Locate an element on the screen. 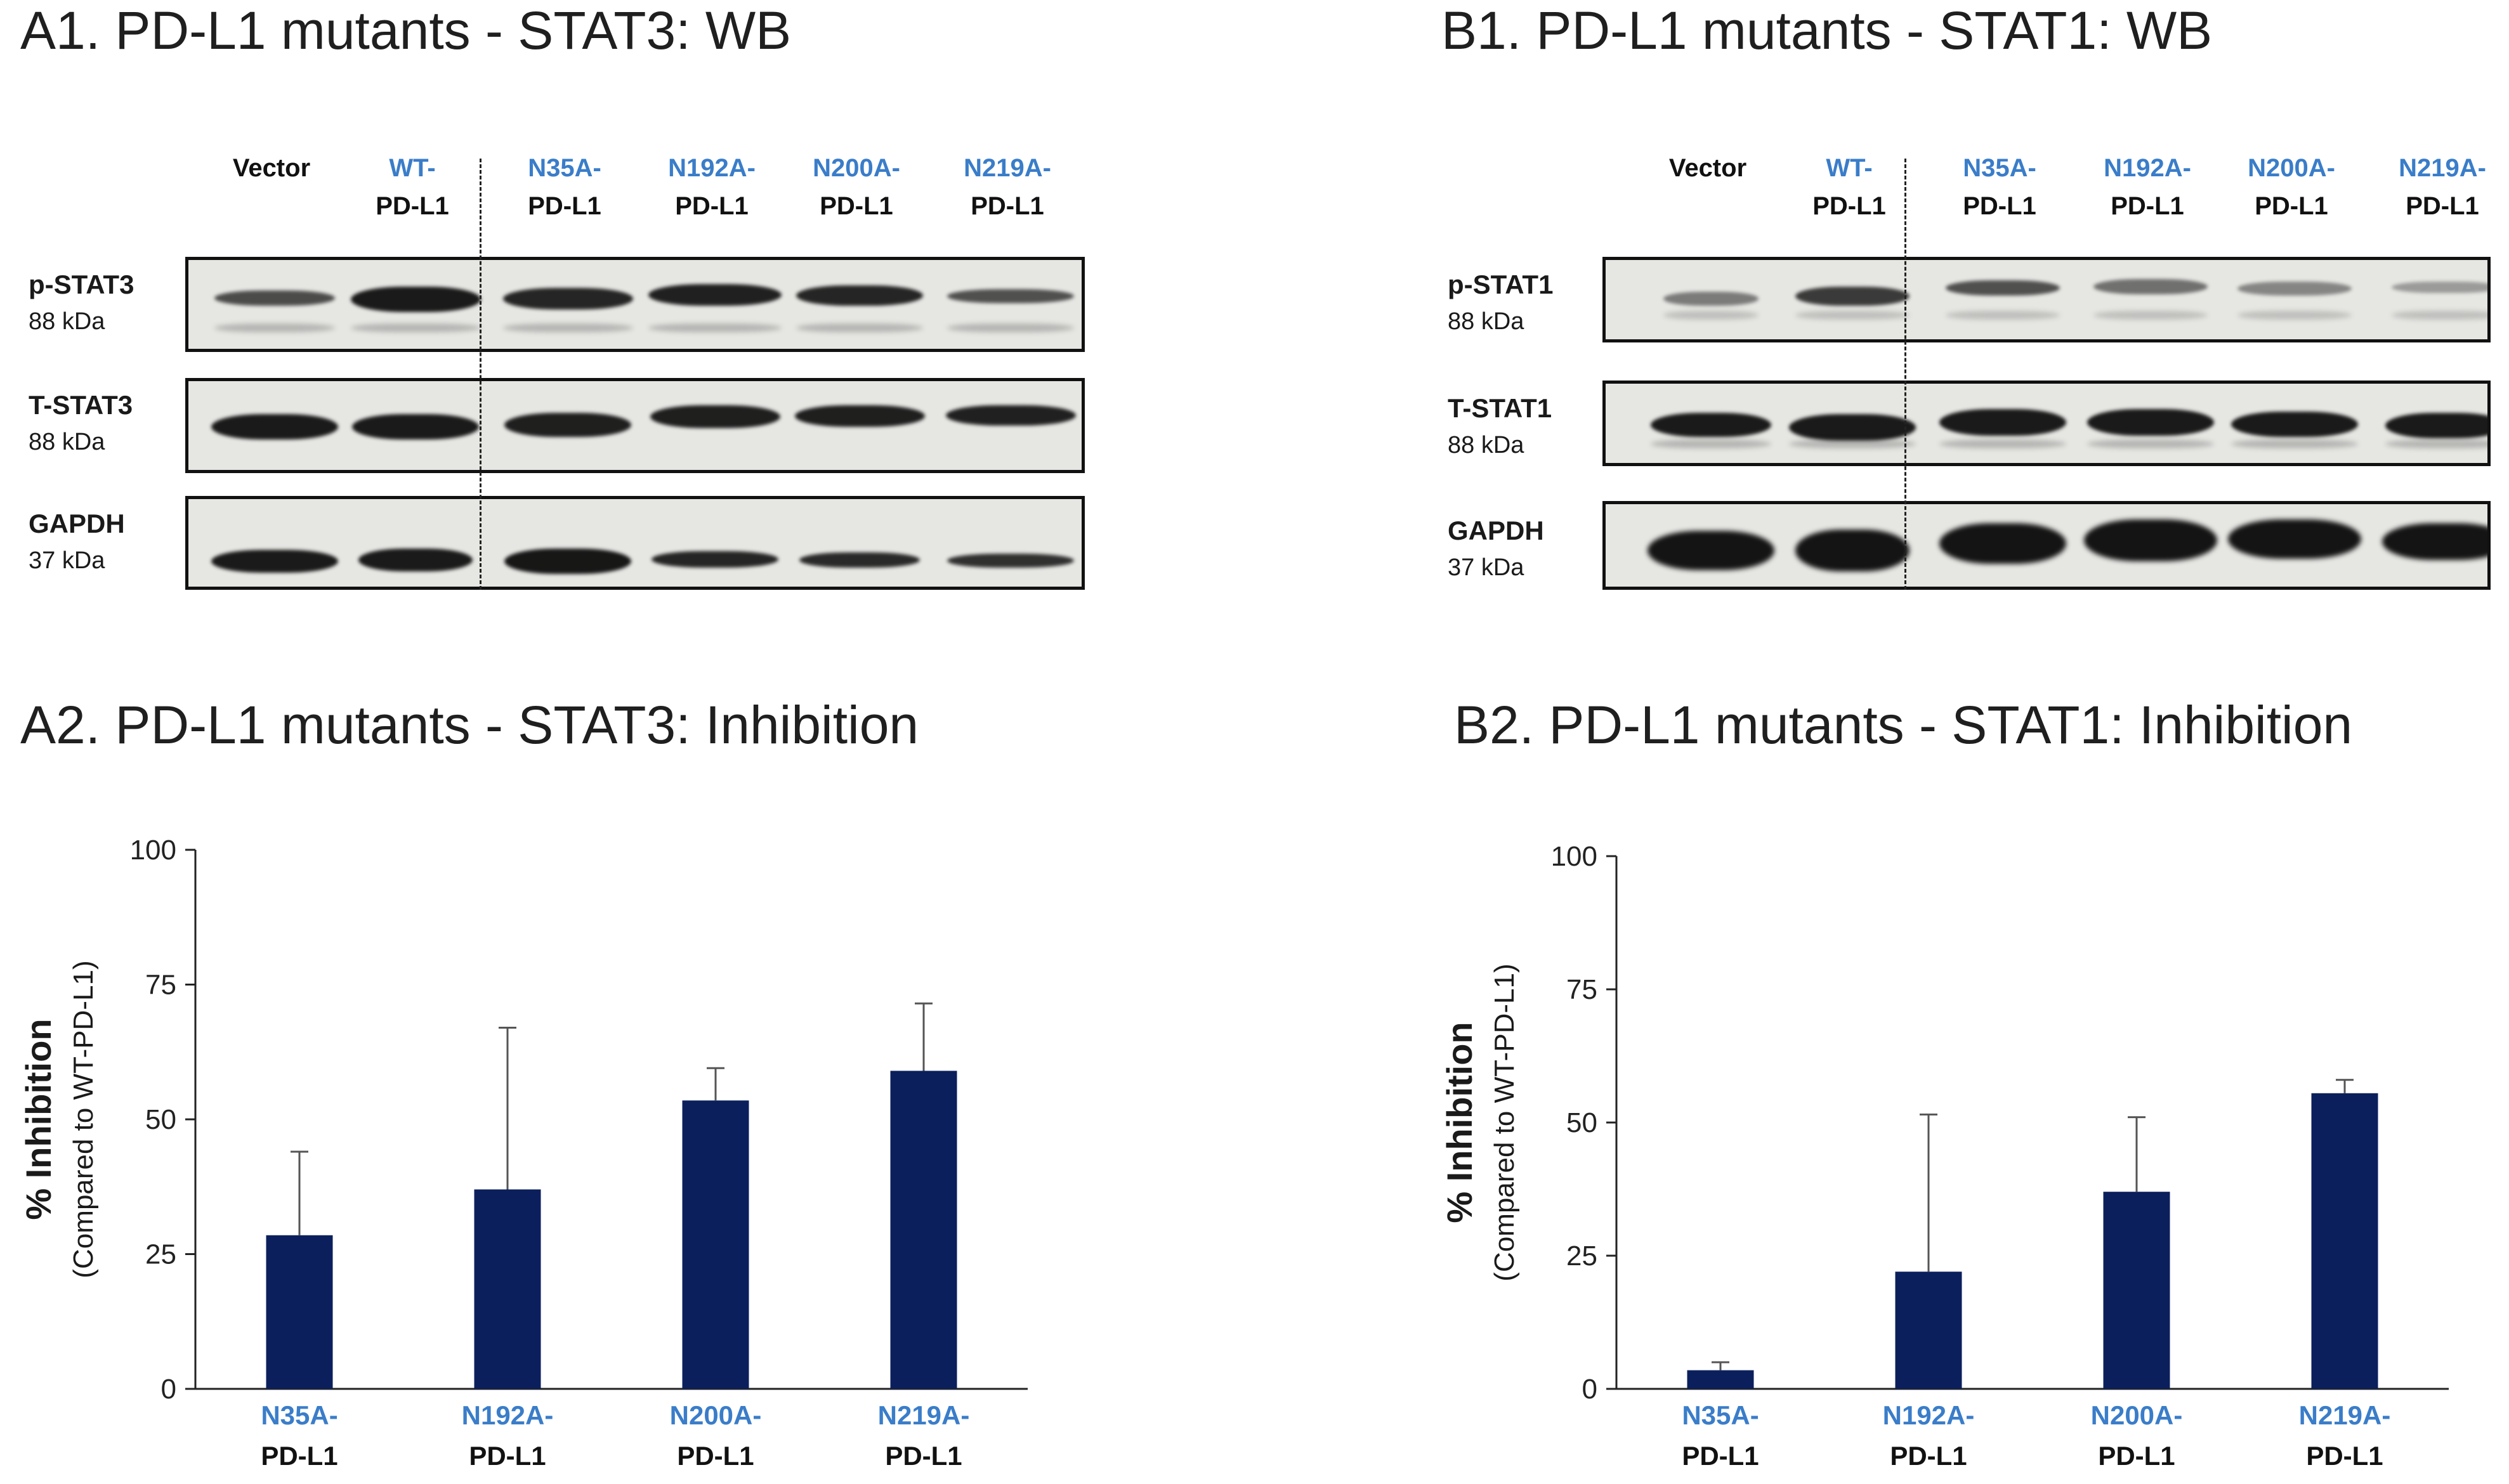 The width and height of the screenshot is (2509, 1484). protein-name: p-STAT3 is located at coordinates (81, 284).